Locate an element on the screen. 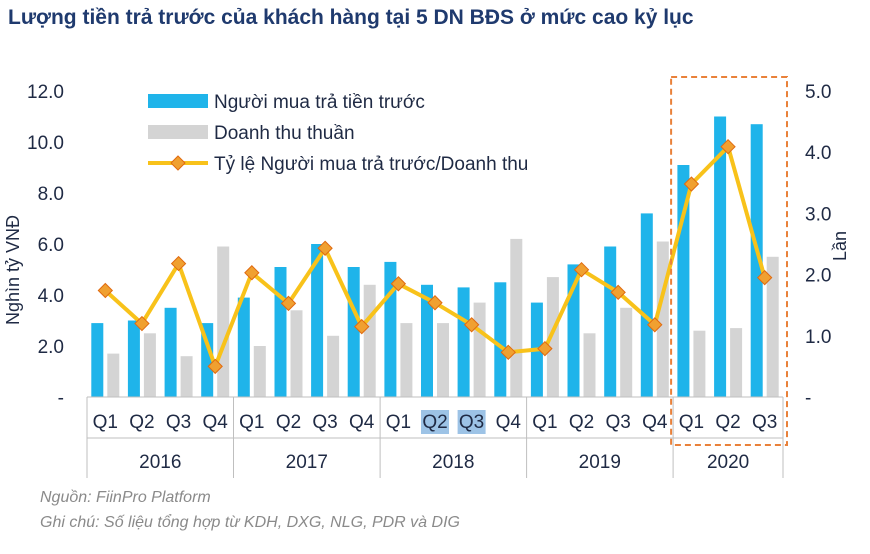 The width and height of the screenshot is (870, 554). year-label-2018: 2018 is located at coordinates (453, 462).